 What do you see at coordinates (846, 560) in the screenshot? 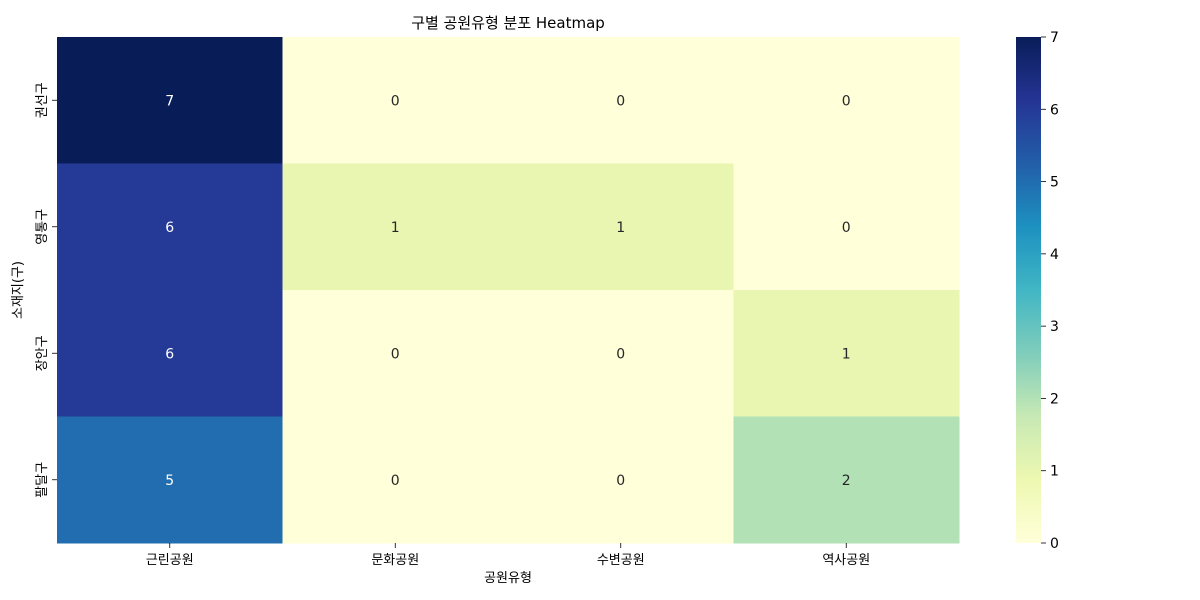
I see `x-tick-label: 역사공원` at bounding box center [846, 560].